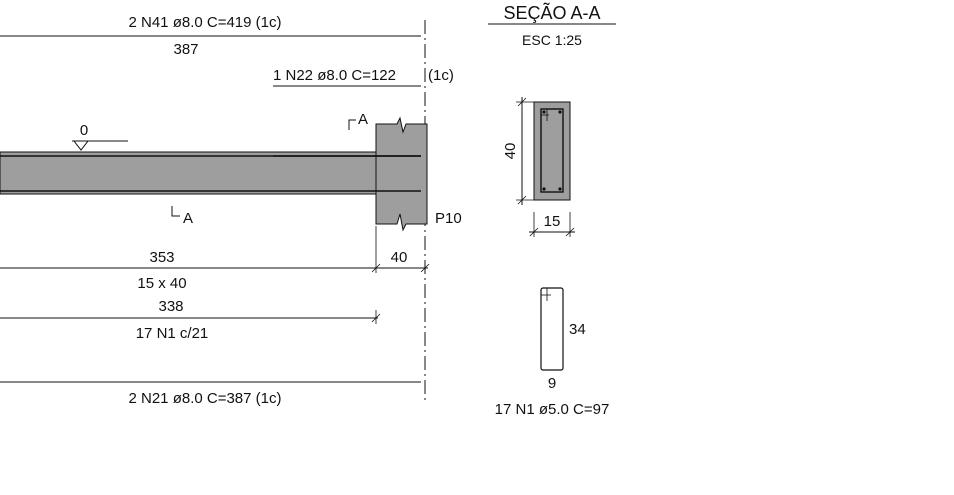 This screenshot has height=495, width=954. I want to click on stirrup-run-length: 338, so click(170, 306).